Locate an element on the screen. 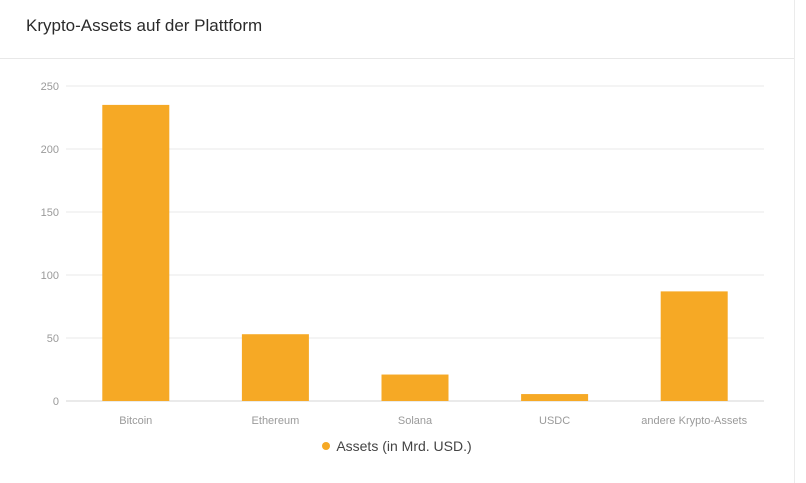 The image size is (806, 483). chart-legend: Assets (in Mrd. USD.) is located at coordinates (397, 446).